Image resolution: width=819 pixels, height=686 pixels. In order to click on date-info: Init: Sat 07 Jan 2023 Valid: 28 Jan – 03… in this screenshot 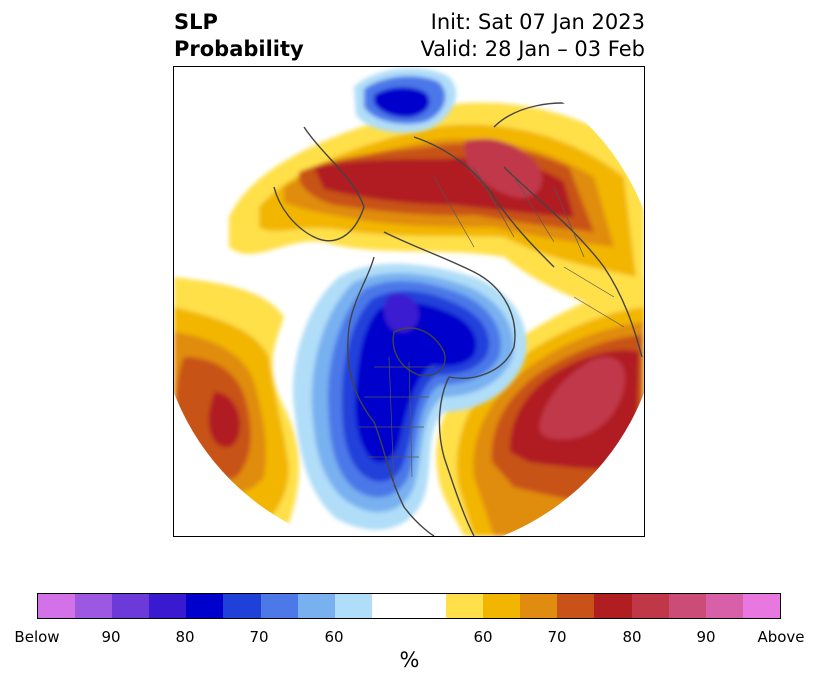, I will do `click(532, 36)`.